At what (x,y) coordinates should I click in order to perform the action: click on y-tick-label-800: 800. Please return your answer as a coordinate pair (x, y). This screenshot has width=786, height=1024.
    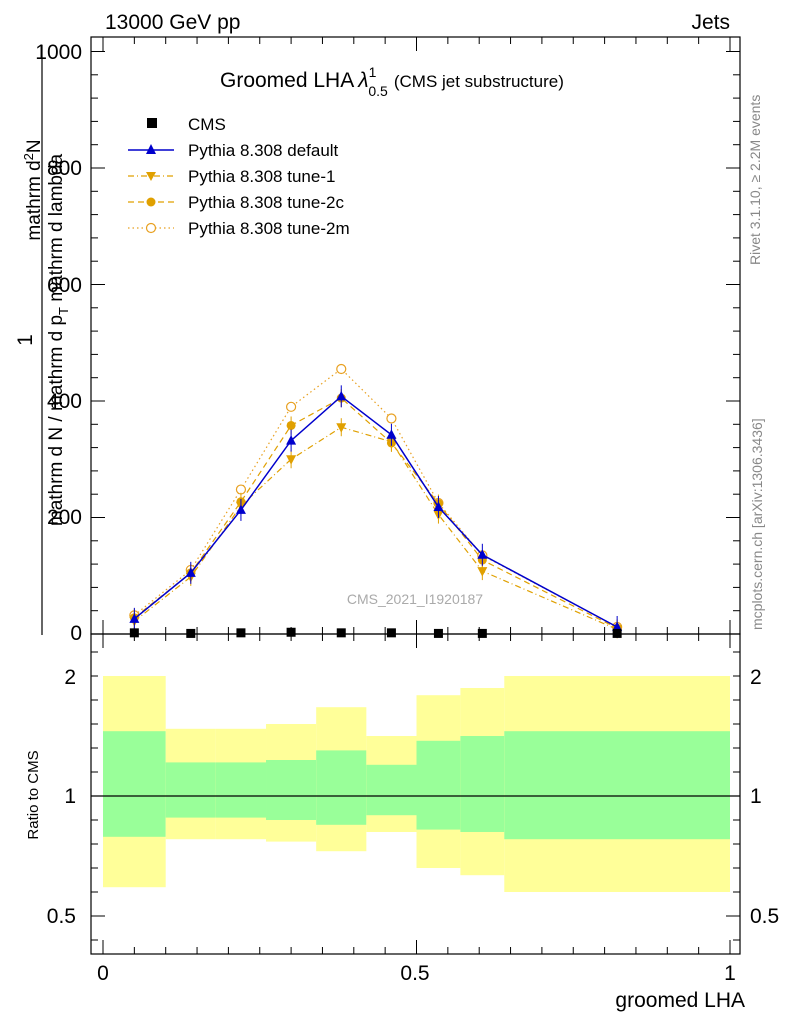
    Looking at the image, I should click on (64, 168).